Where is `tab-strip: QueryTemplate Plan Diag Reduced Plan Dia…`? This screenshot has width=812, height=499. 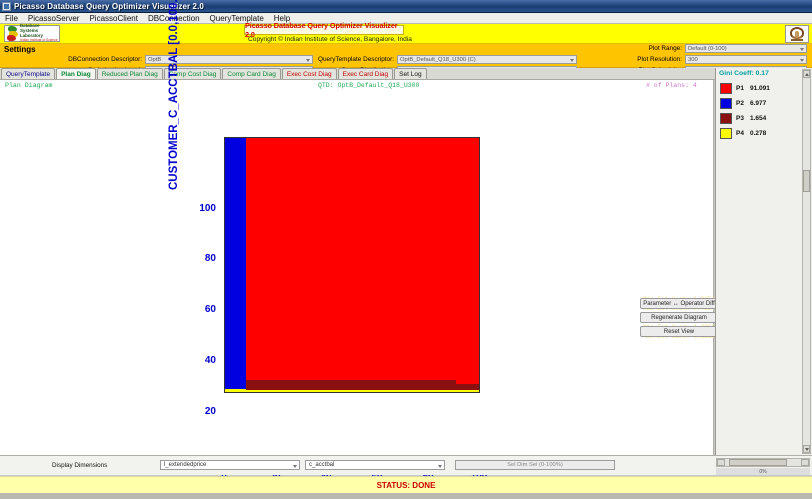
tab-strip: QueryTemplate Plan Diag Reduced Plan Dia… is located at coordinates (406, 74).